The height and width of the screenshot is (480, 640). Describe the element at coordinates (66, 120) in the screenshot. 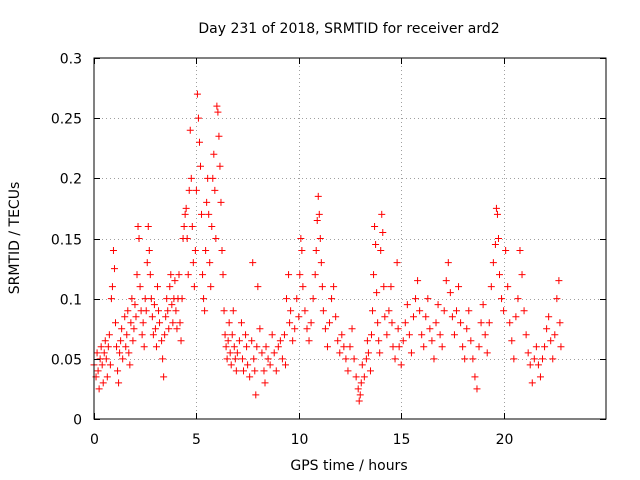

I see `y-tick-label: 0.25` at that location.